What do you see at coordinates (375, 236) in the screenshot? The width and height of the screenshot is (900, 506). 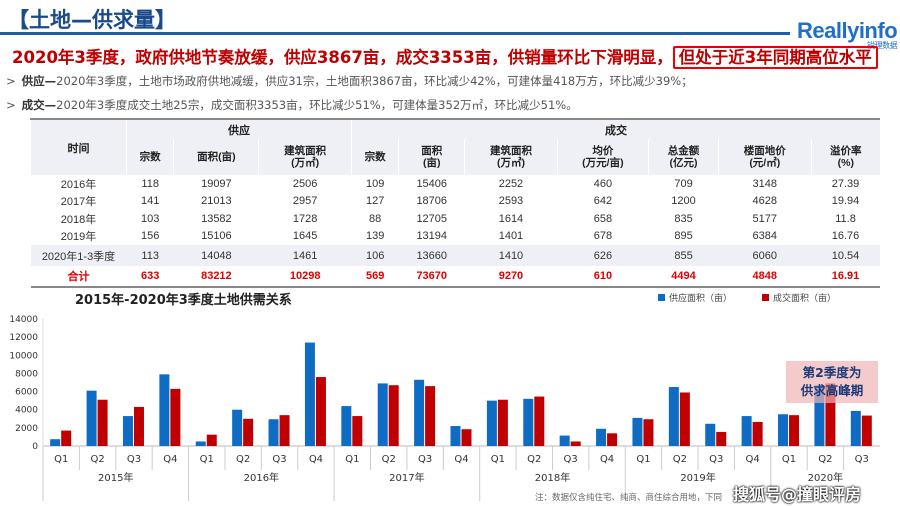 I see `table-cell: 139` at bounding box center [375, 236].